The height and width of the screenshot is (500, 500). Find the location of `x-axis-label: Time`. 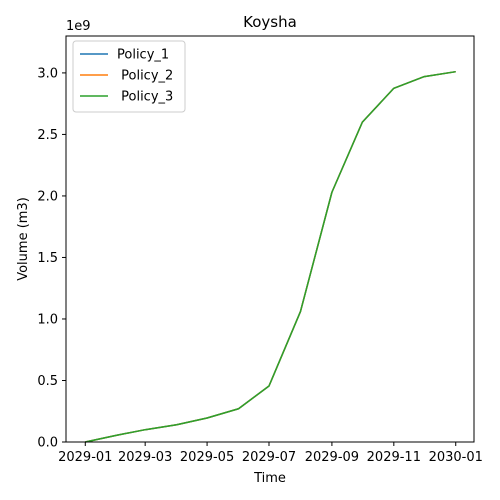

x-axis-label: Time is located at coordinates (269, 478).